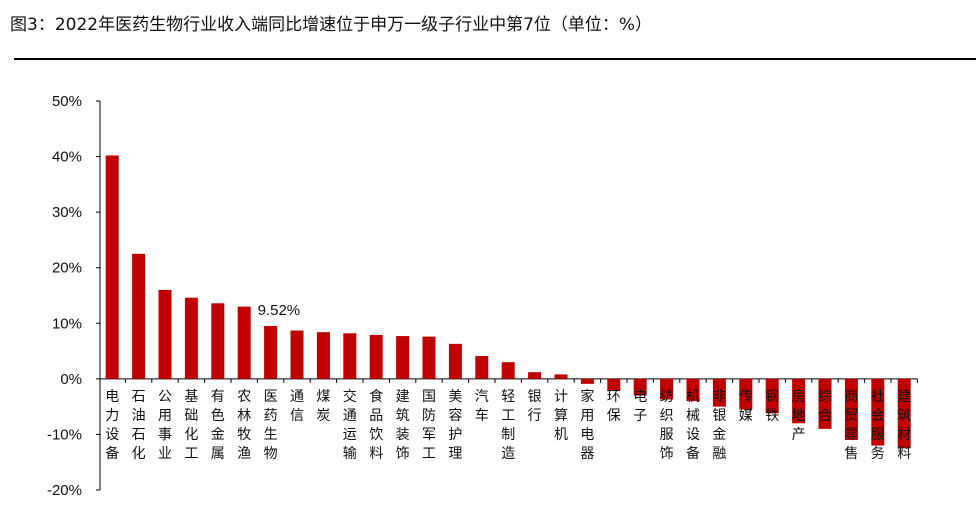  What do you see at coordinates (139, 425) in the screenshot?
I see `category-label: 石油石化` at bounding box center [139, 425].